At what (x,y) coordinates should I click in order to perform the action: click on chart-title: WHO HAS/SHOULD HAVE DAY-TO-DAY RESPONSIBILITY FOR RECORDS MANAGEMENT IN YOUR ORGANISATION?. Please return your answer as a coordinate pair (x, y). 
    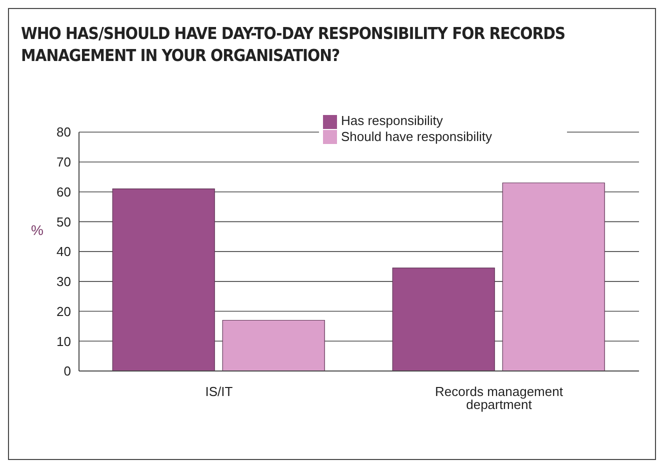
    Looking at the image, I should click on (293, 45).